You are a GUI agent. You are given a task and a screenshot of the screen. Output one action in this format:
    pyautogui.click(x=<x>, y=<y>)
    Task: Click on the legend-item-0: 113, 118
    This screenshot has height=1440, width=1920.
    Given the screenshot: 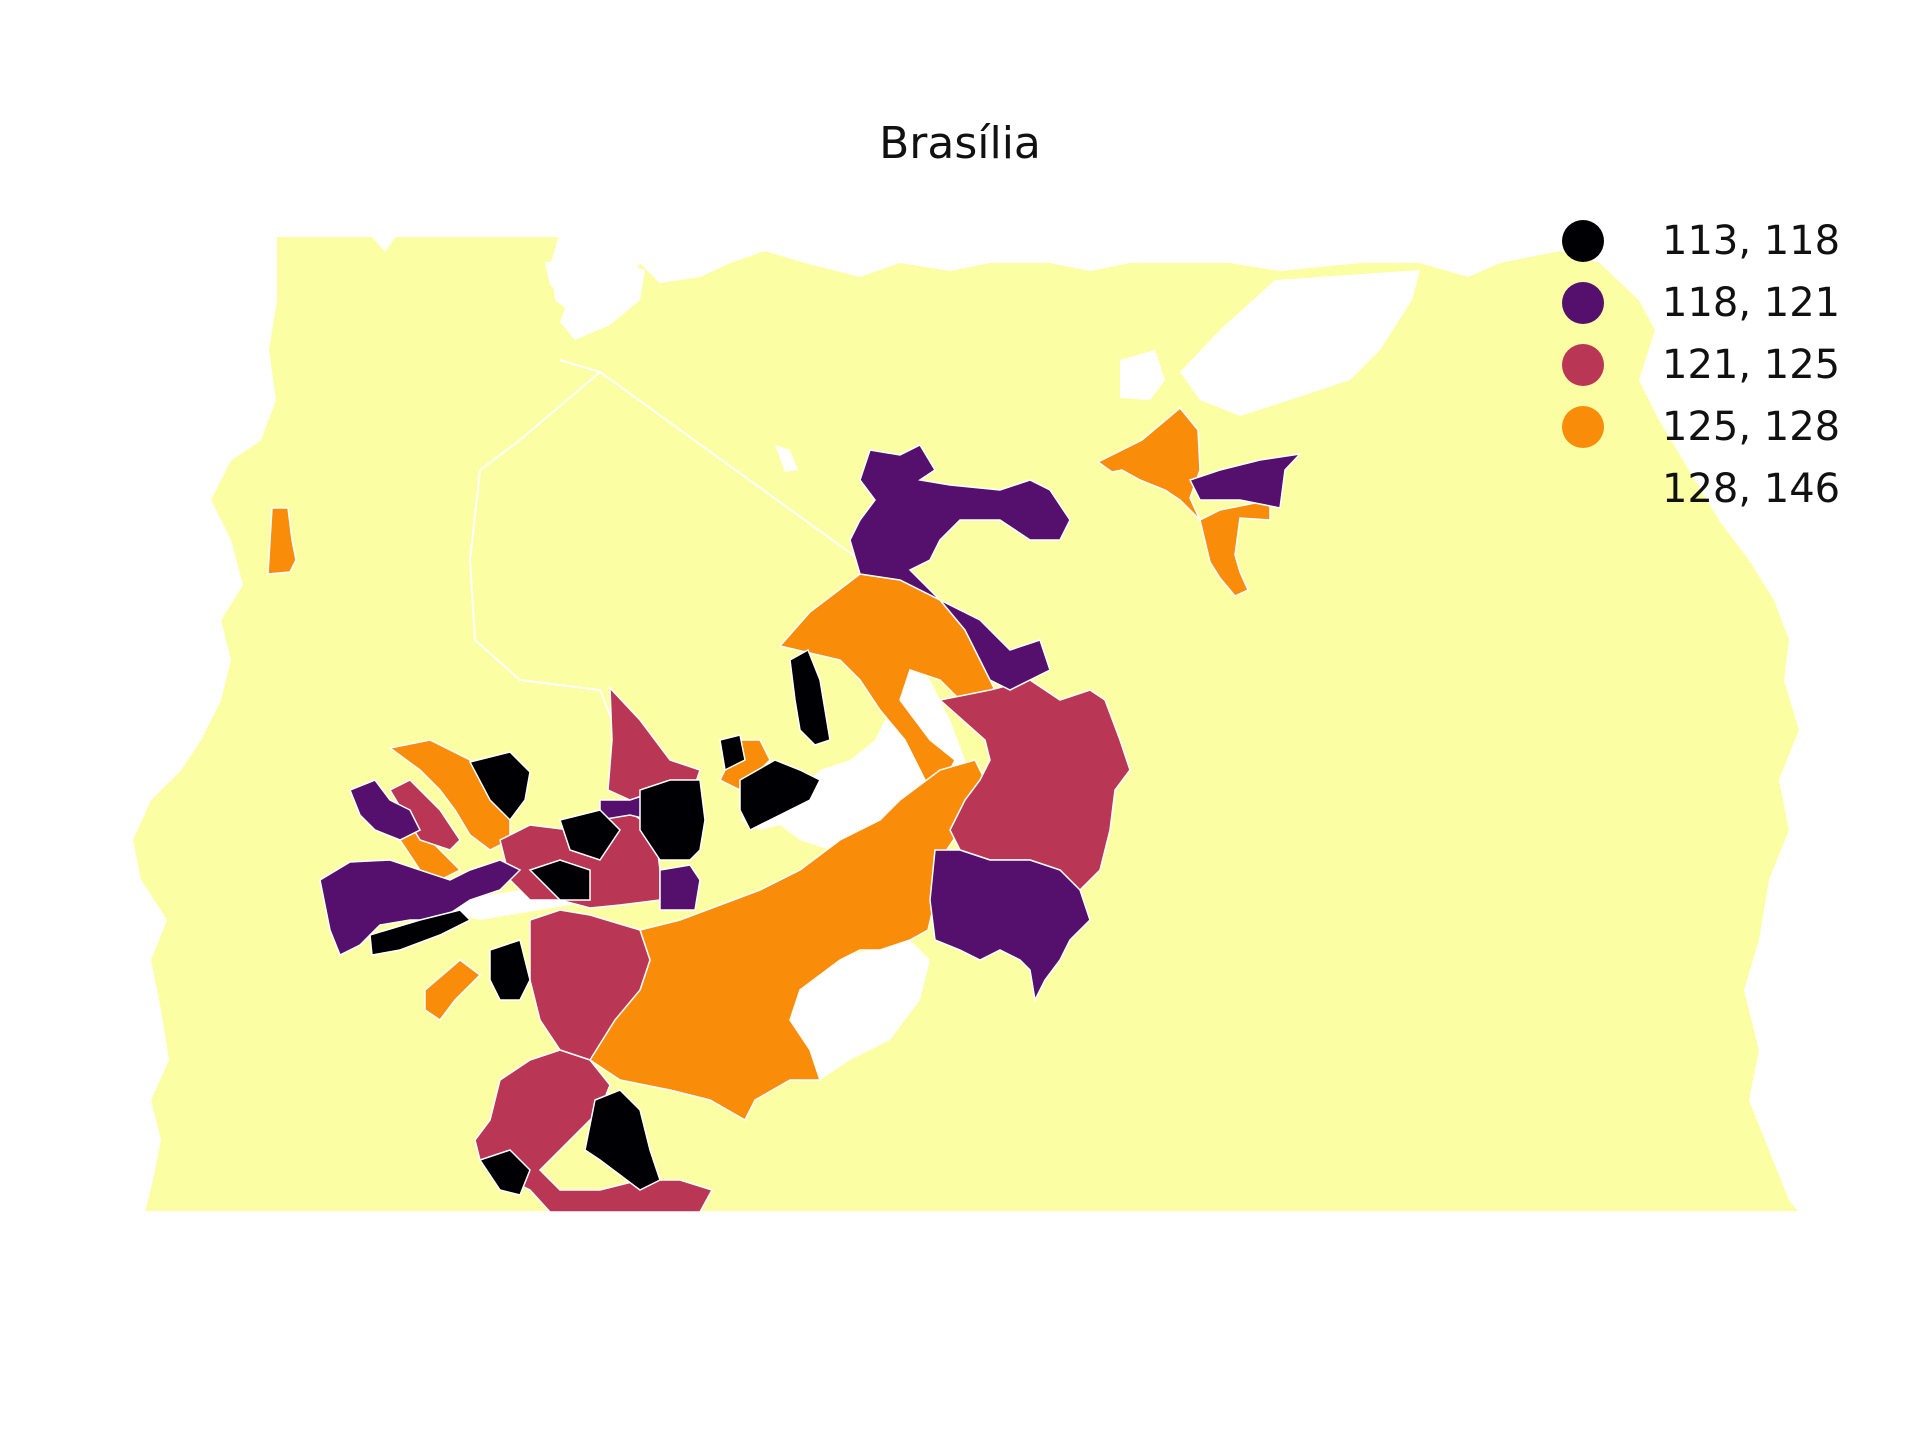 What is the action you would take?
    pyautogui.click(x=1732, y=247)
    